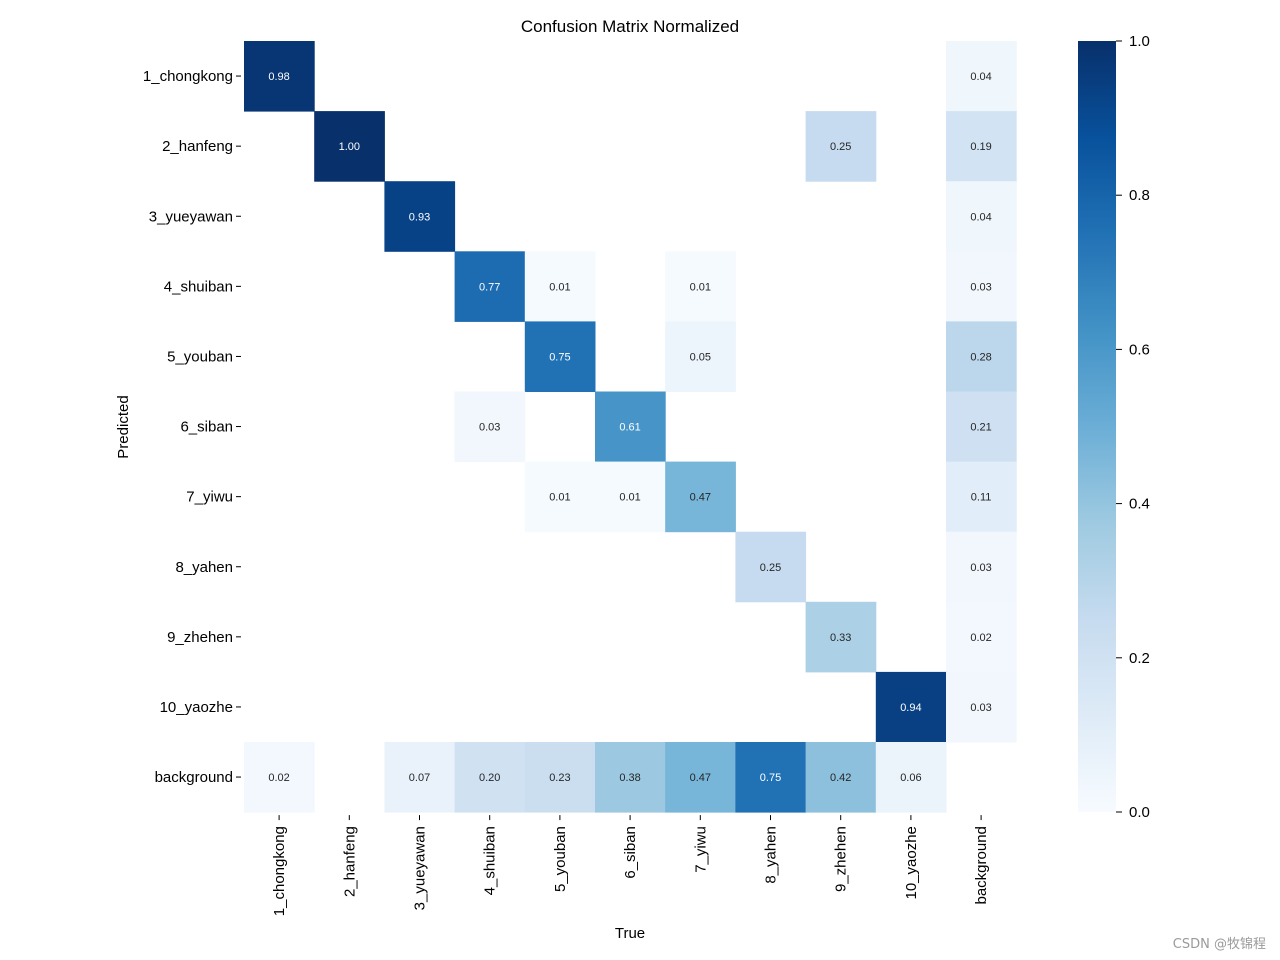  What do you see at coordinates (279, 871) in the screenshot?
I see `x-tick-label: 1_chongkong` at bounding box center [279, 871].